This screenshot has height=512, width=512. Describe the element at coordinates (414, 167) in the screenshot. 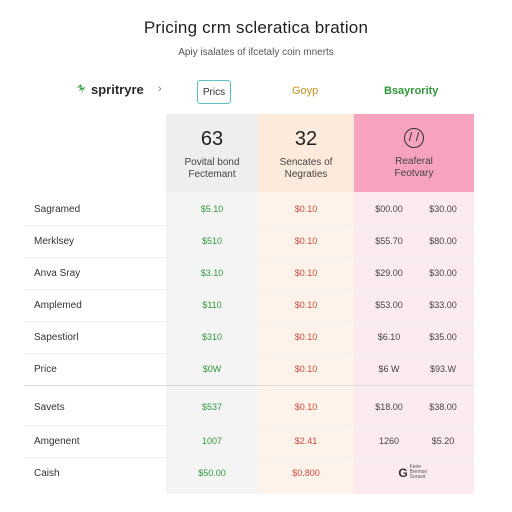

I see `plan-label: Reaferal Feotvary` at that location.